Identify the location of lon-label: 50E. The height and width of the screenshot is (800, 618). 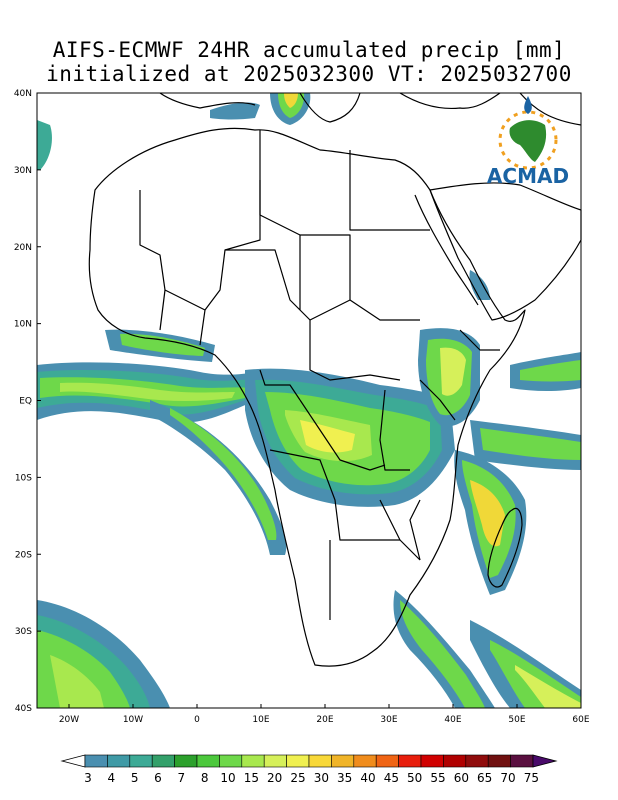
(516, 720).